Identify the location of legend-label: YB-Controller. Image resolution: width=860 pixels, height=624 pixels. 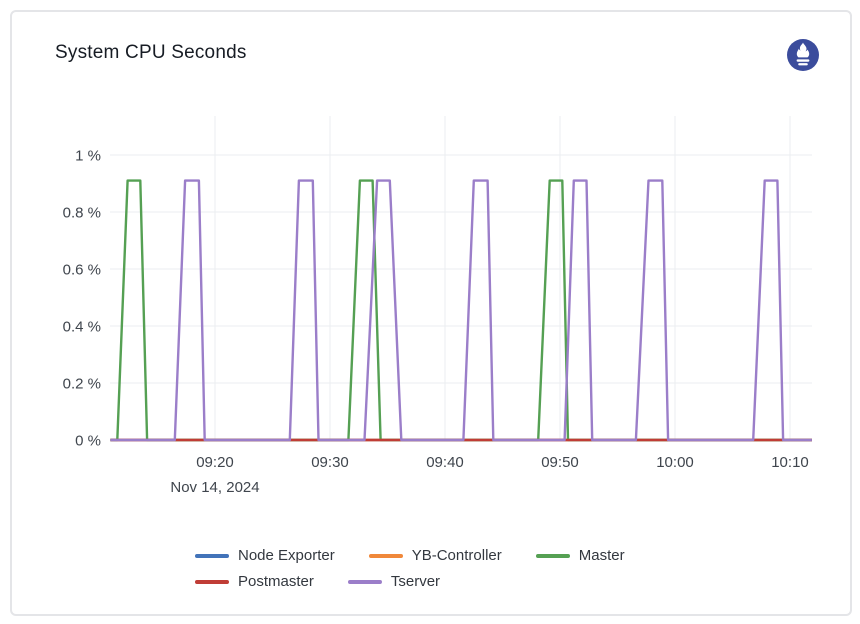
(456, 555).